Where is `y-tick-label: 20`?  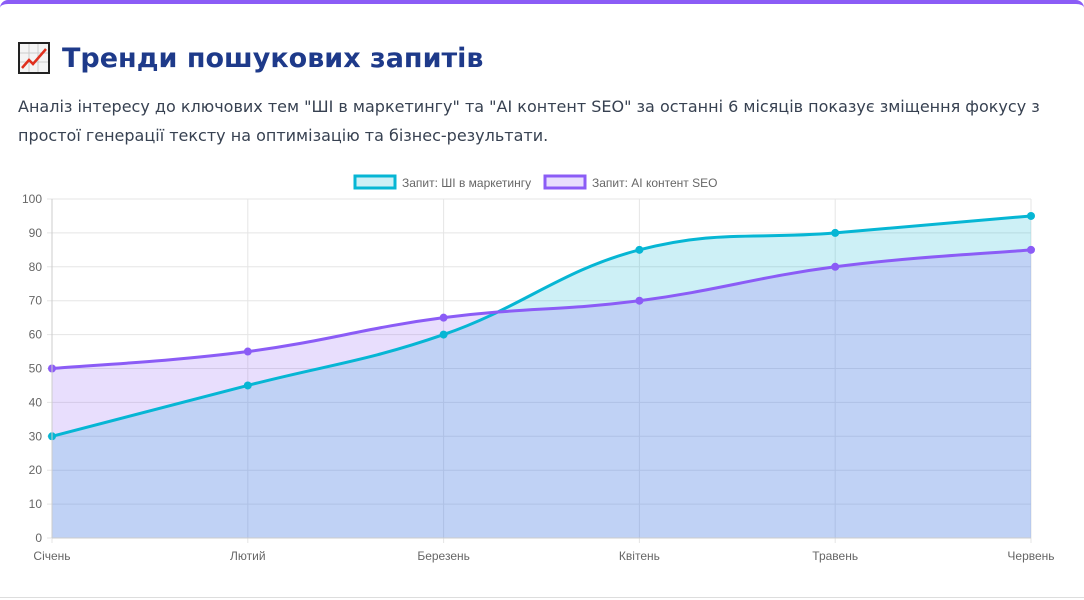 y-tick-label: 20 is located at coordinates (36, 470).